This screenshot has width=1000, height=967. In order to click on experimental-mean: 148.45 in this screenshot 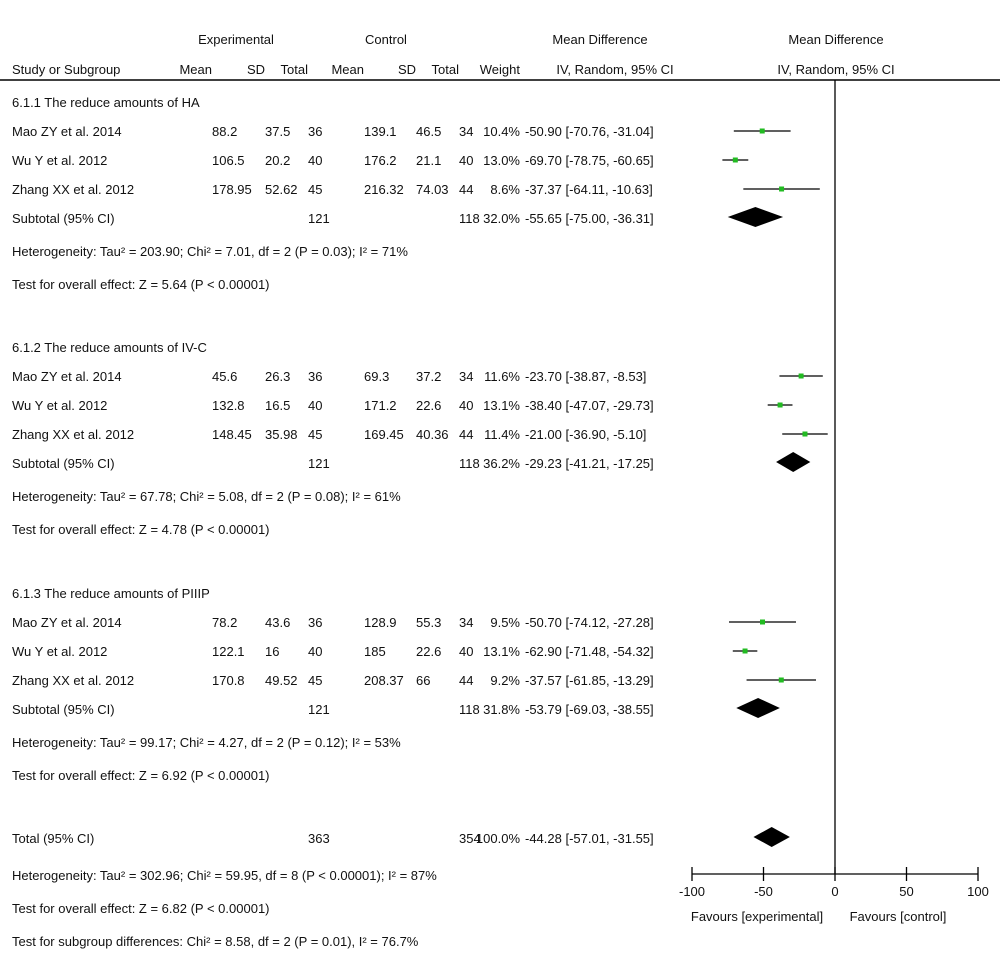, I will do `click(232, 434)`.